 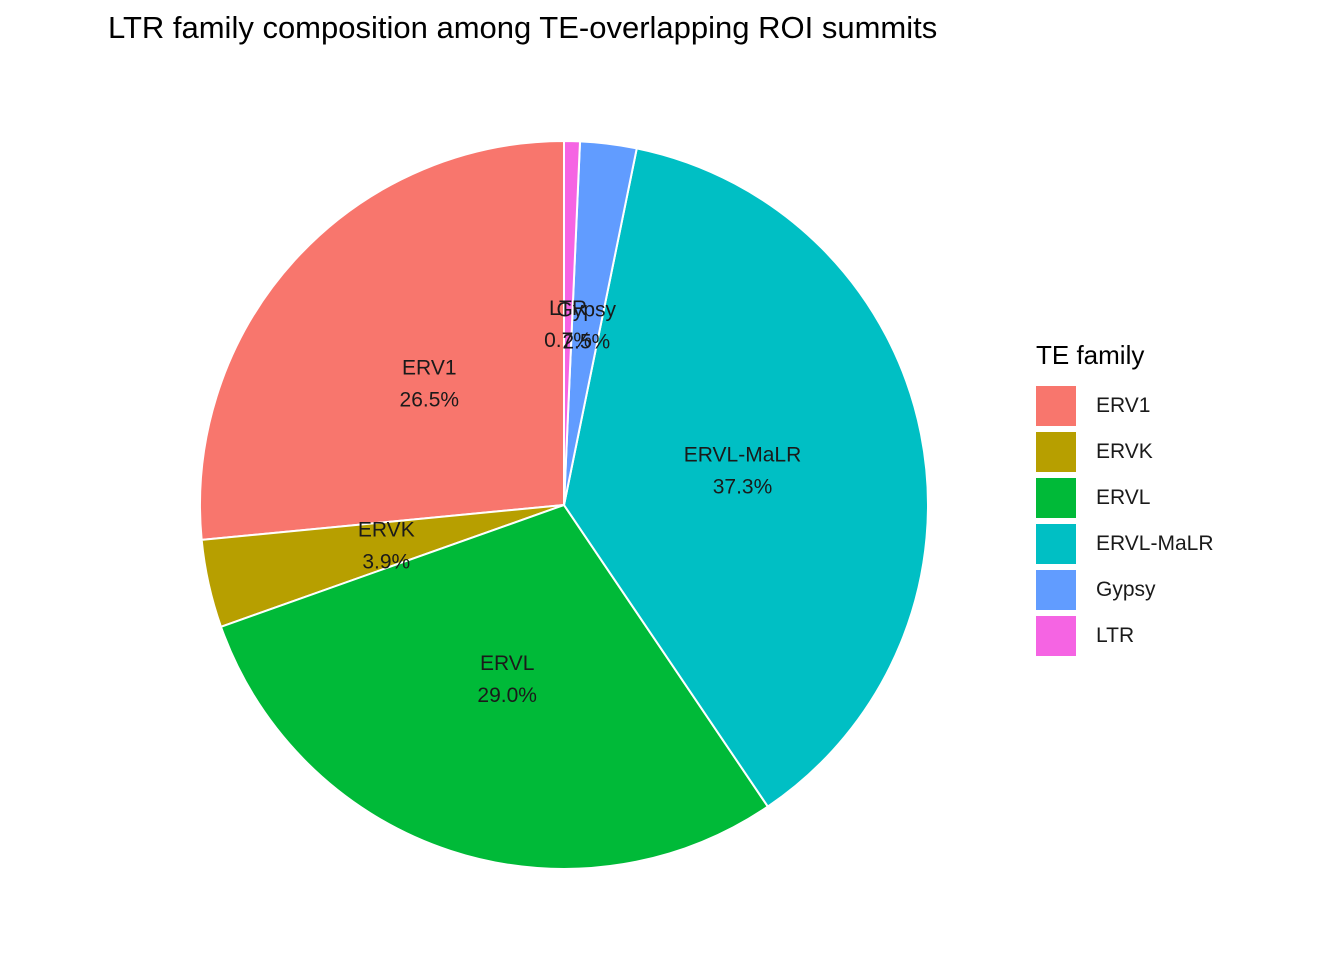 What do you see at coordinates (743, 471) in the screenshot?
I see `slice-label-ervl-malr: ERVL-MaLR 37.3%` at bounding box center [743, 471].